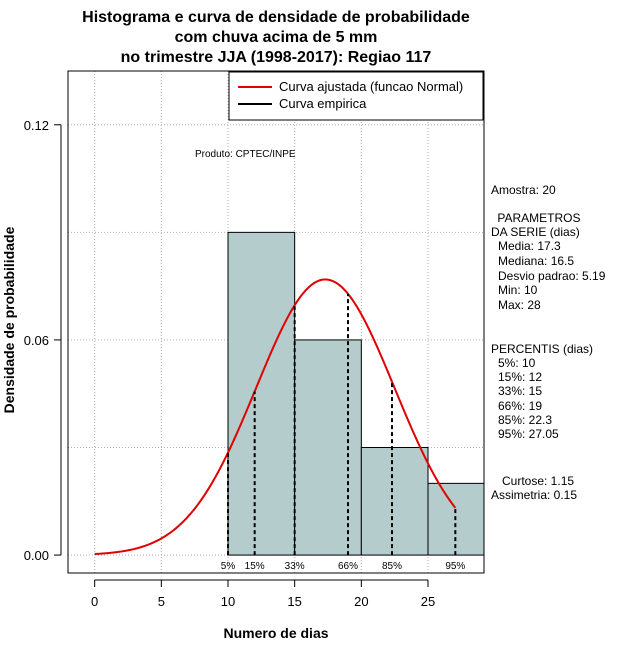 This screenshot has height=660, width=640. I want to click on percentil-66: 66%: 19, so click(520, 406).